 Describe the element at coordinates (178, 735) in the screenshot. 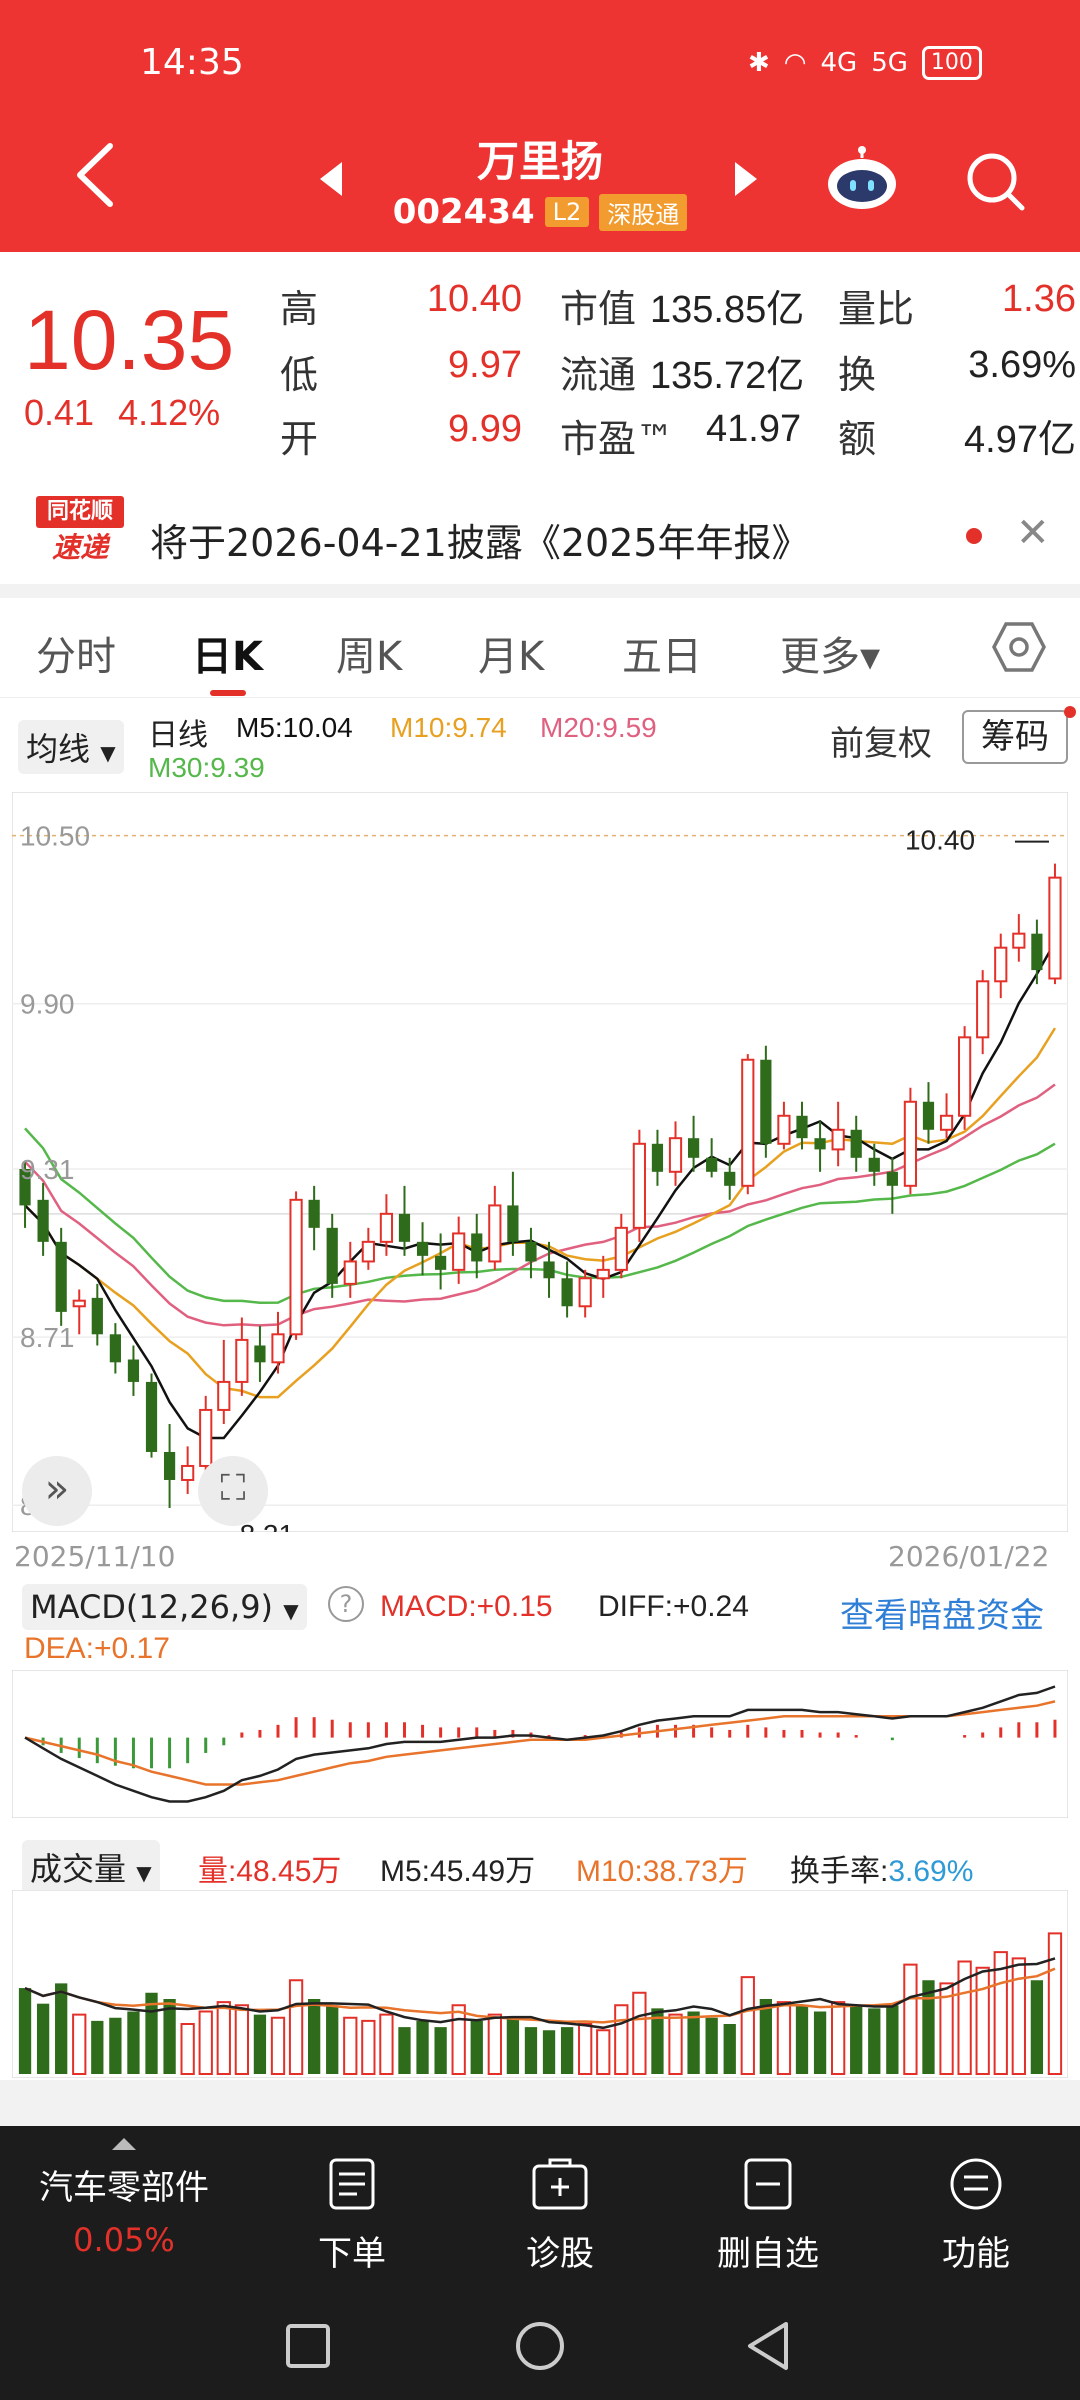

I see `period-label: 日线` at that location.